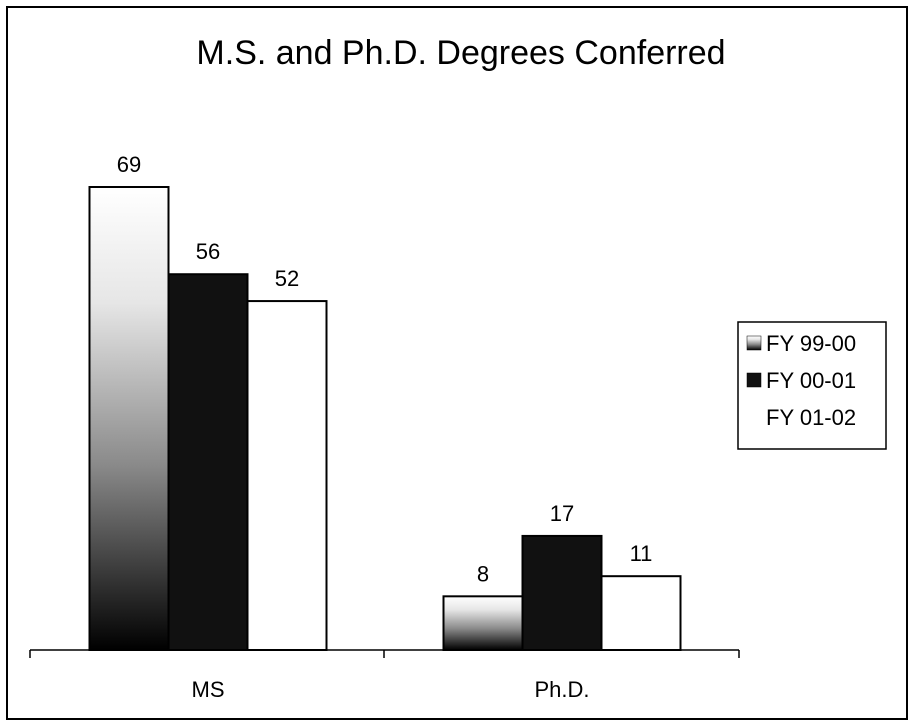 This screenshot has width=916, height=728. What do you see at coordinates (562, 513) in the screenshot?
I see `data-label-ph-d-fy-00-01: 17` at bounding box center [562, 513].